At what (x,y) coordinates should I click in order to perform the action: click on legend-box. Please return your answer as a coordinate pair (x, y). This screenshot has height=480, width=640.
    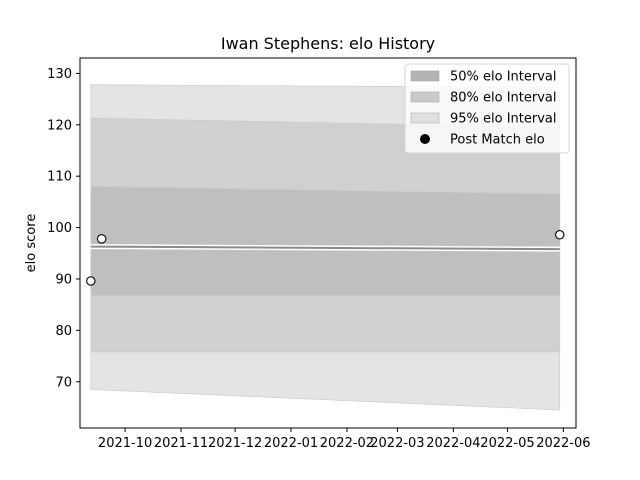
    Looking at the image, I should click on (487, 108).